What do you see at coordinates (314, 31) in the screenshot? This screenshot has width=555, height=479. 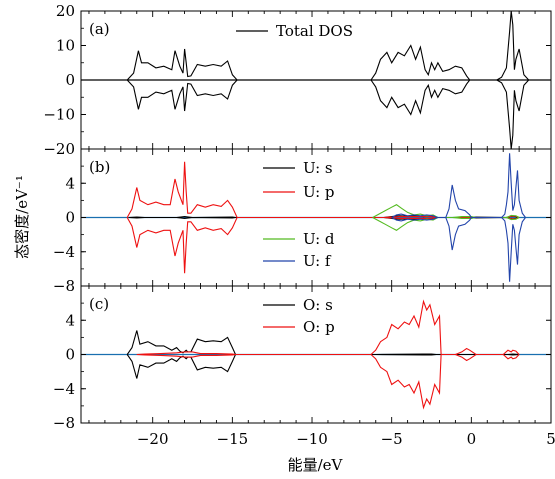 I see `legend-entry: Total DOS` at bounding box center [314, 31].